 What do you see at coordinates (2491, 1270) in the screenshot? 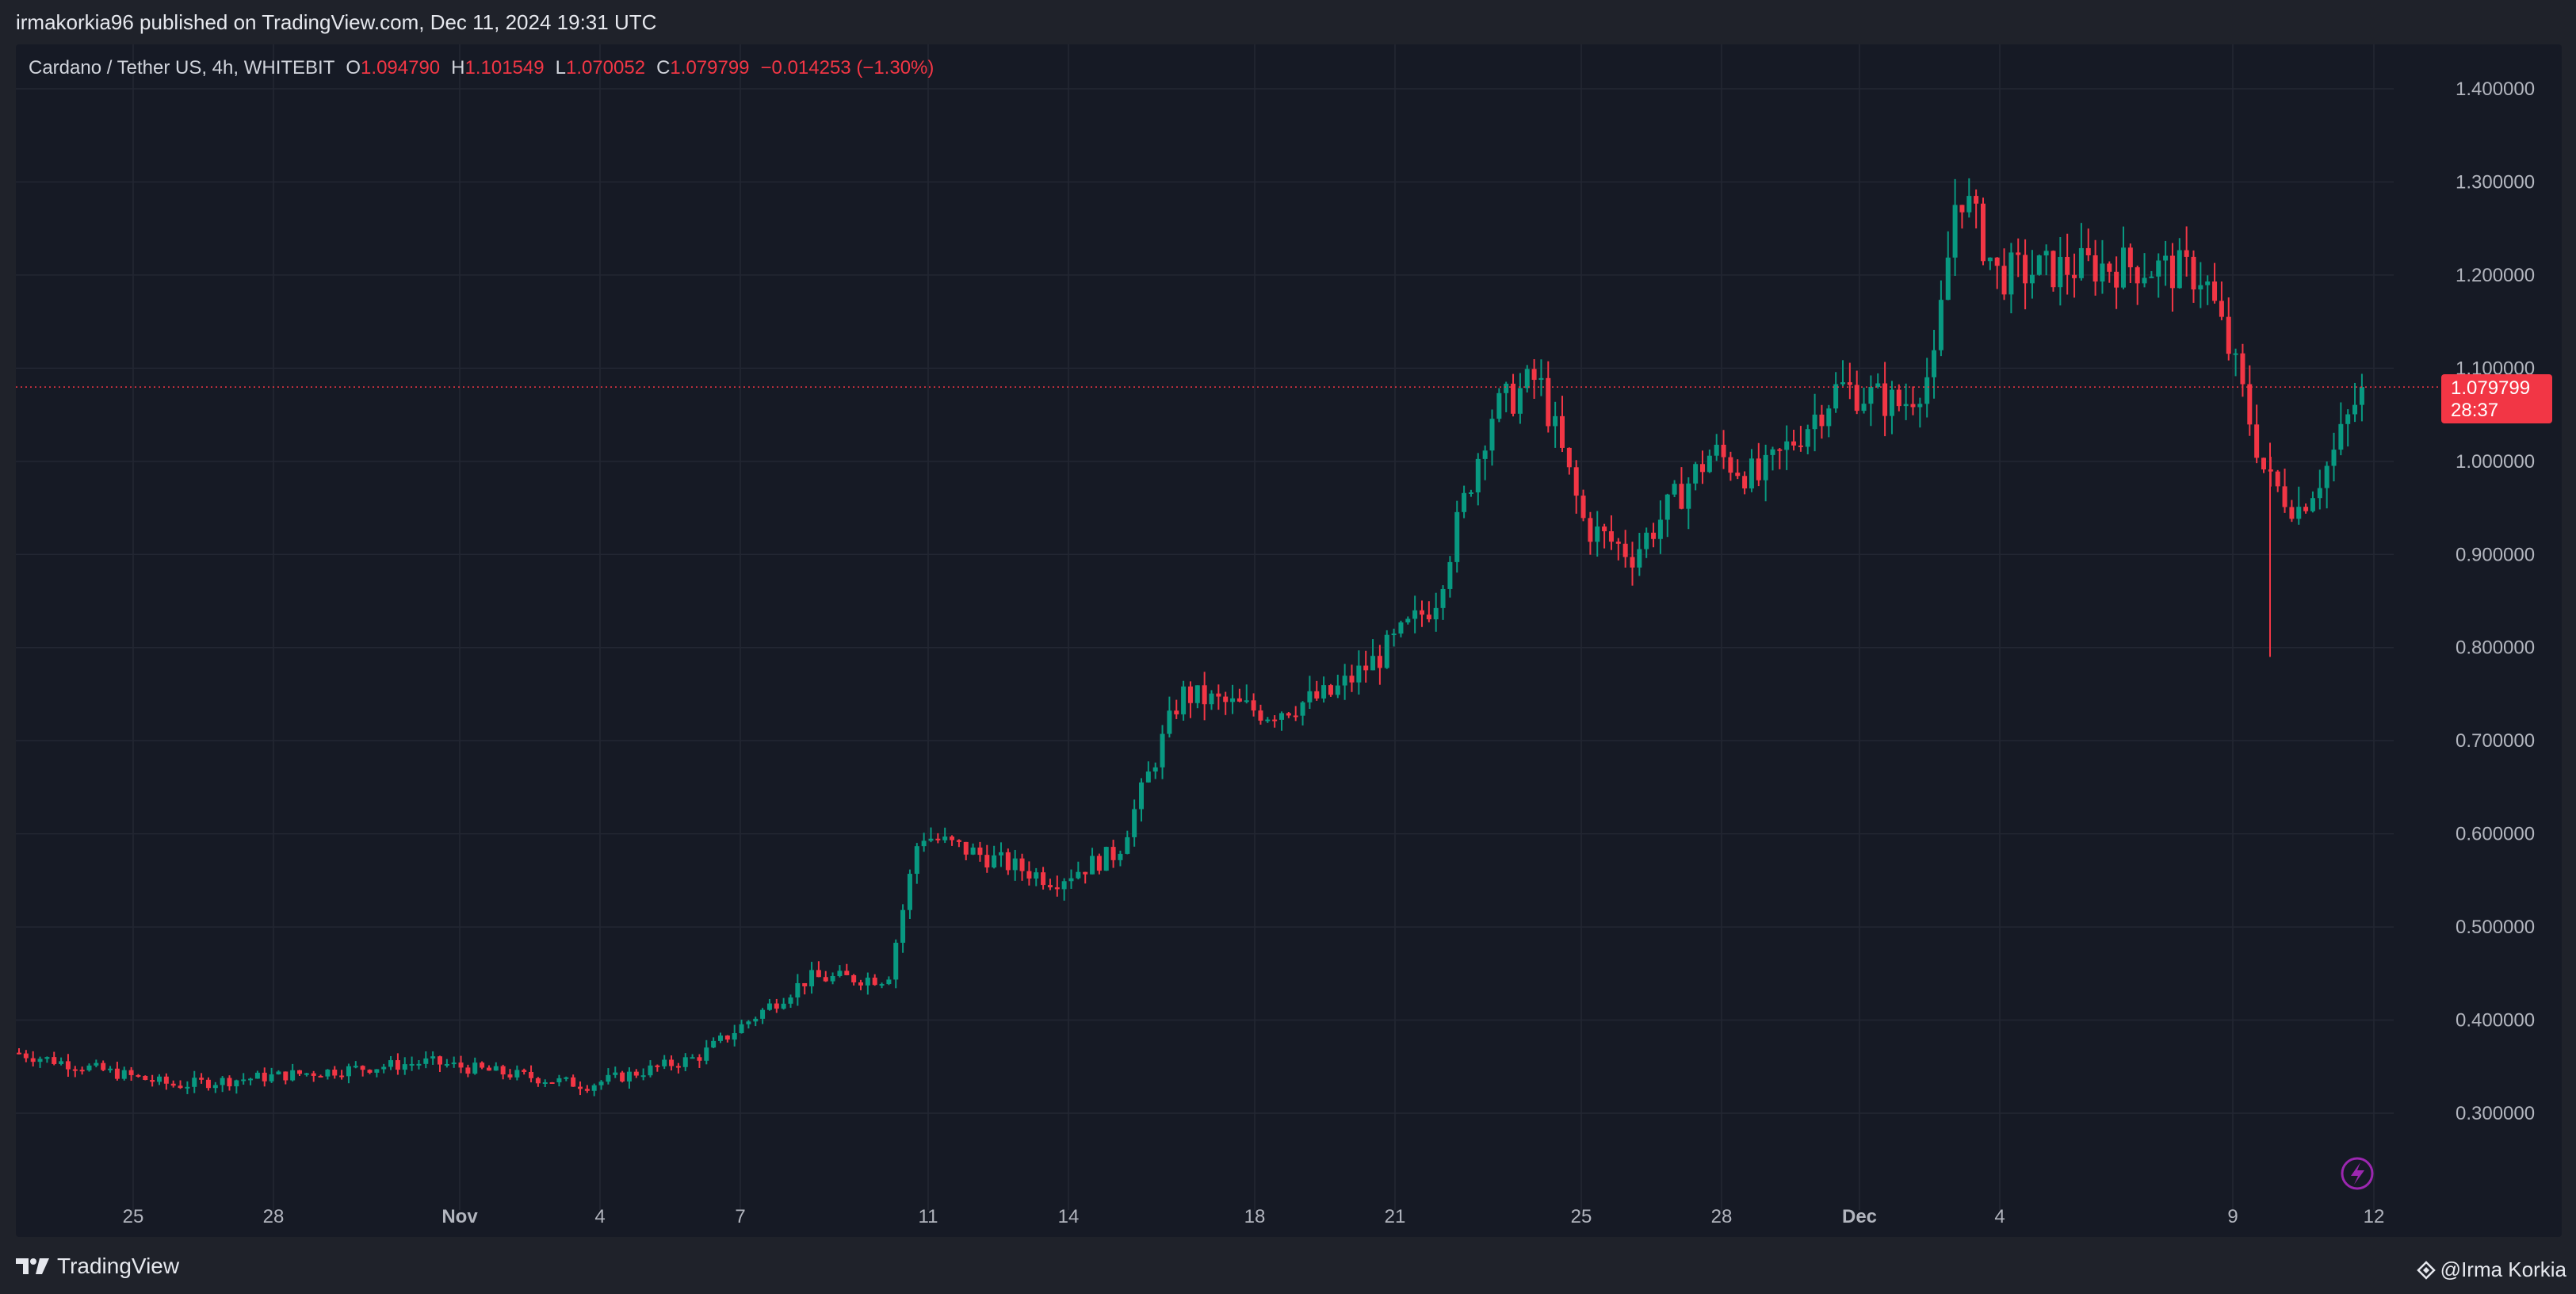
I see `author-credit: @Irma Korkia` at bounding box center [2491, 1270].